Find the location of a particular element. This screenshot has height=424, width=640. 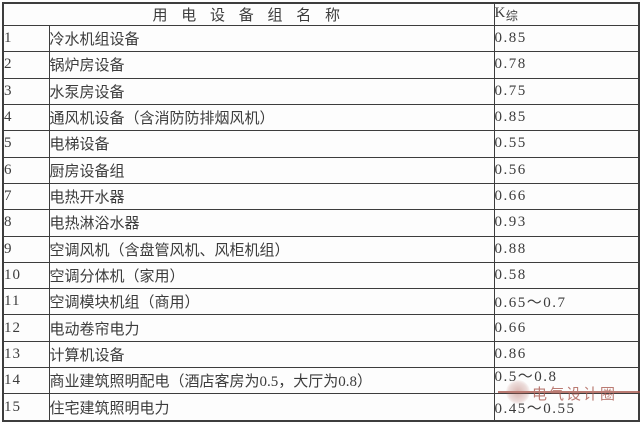

table-row: 15 住宅建筑照明电力 0.45～0.55 is located at coordinates (321, 407).